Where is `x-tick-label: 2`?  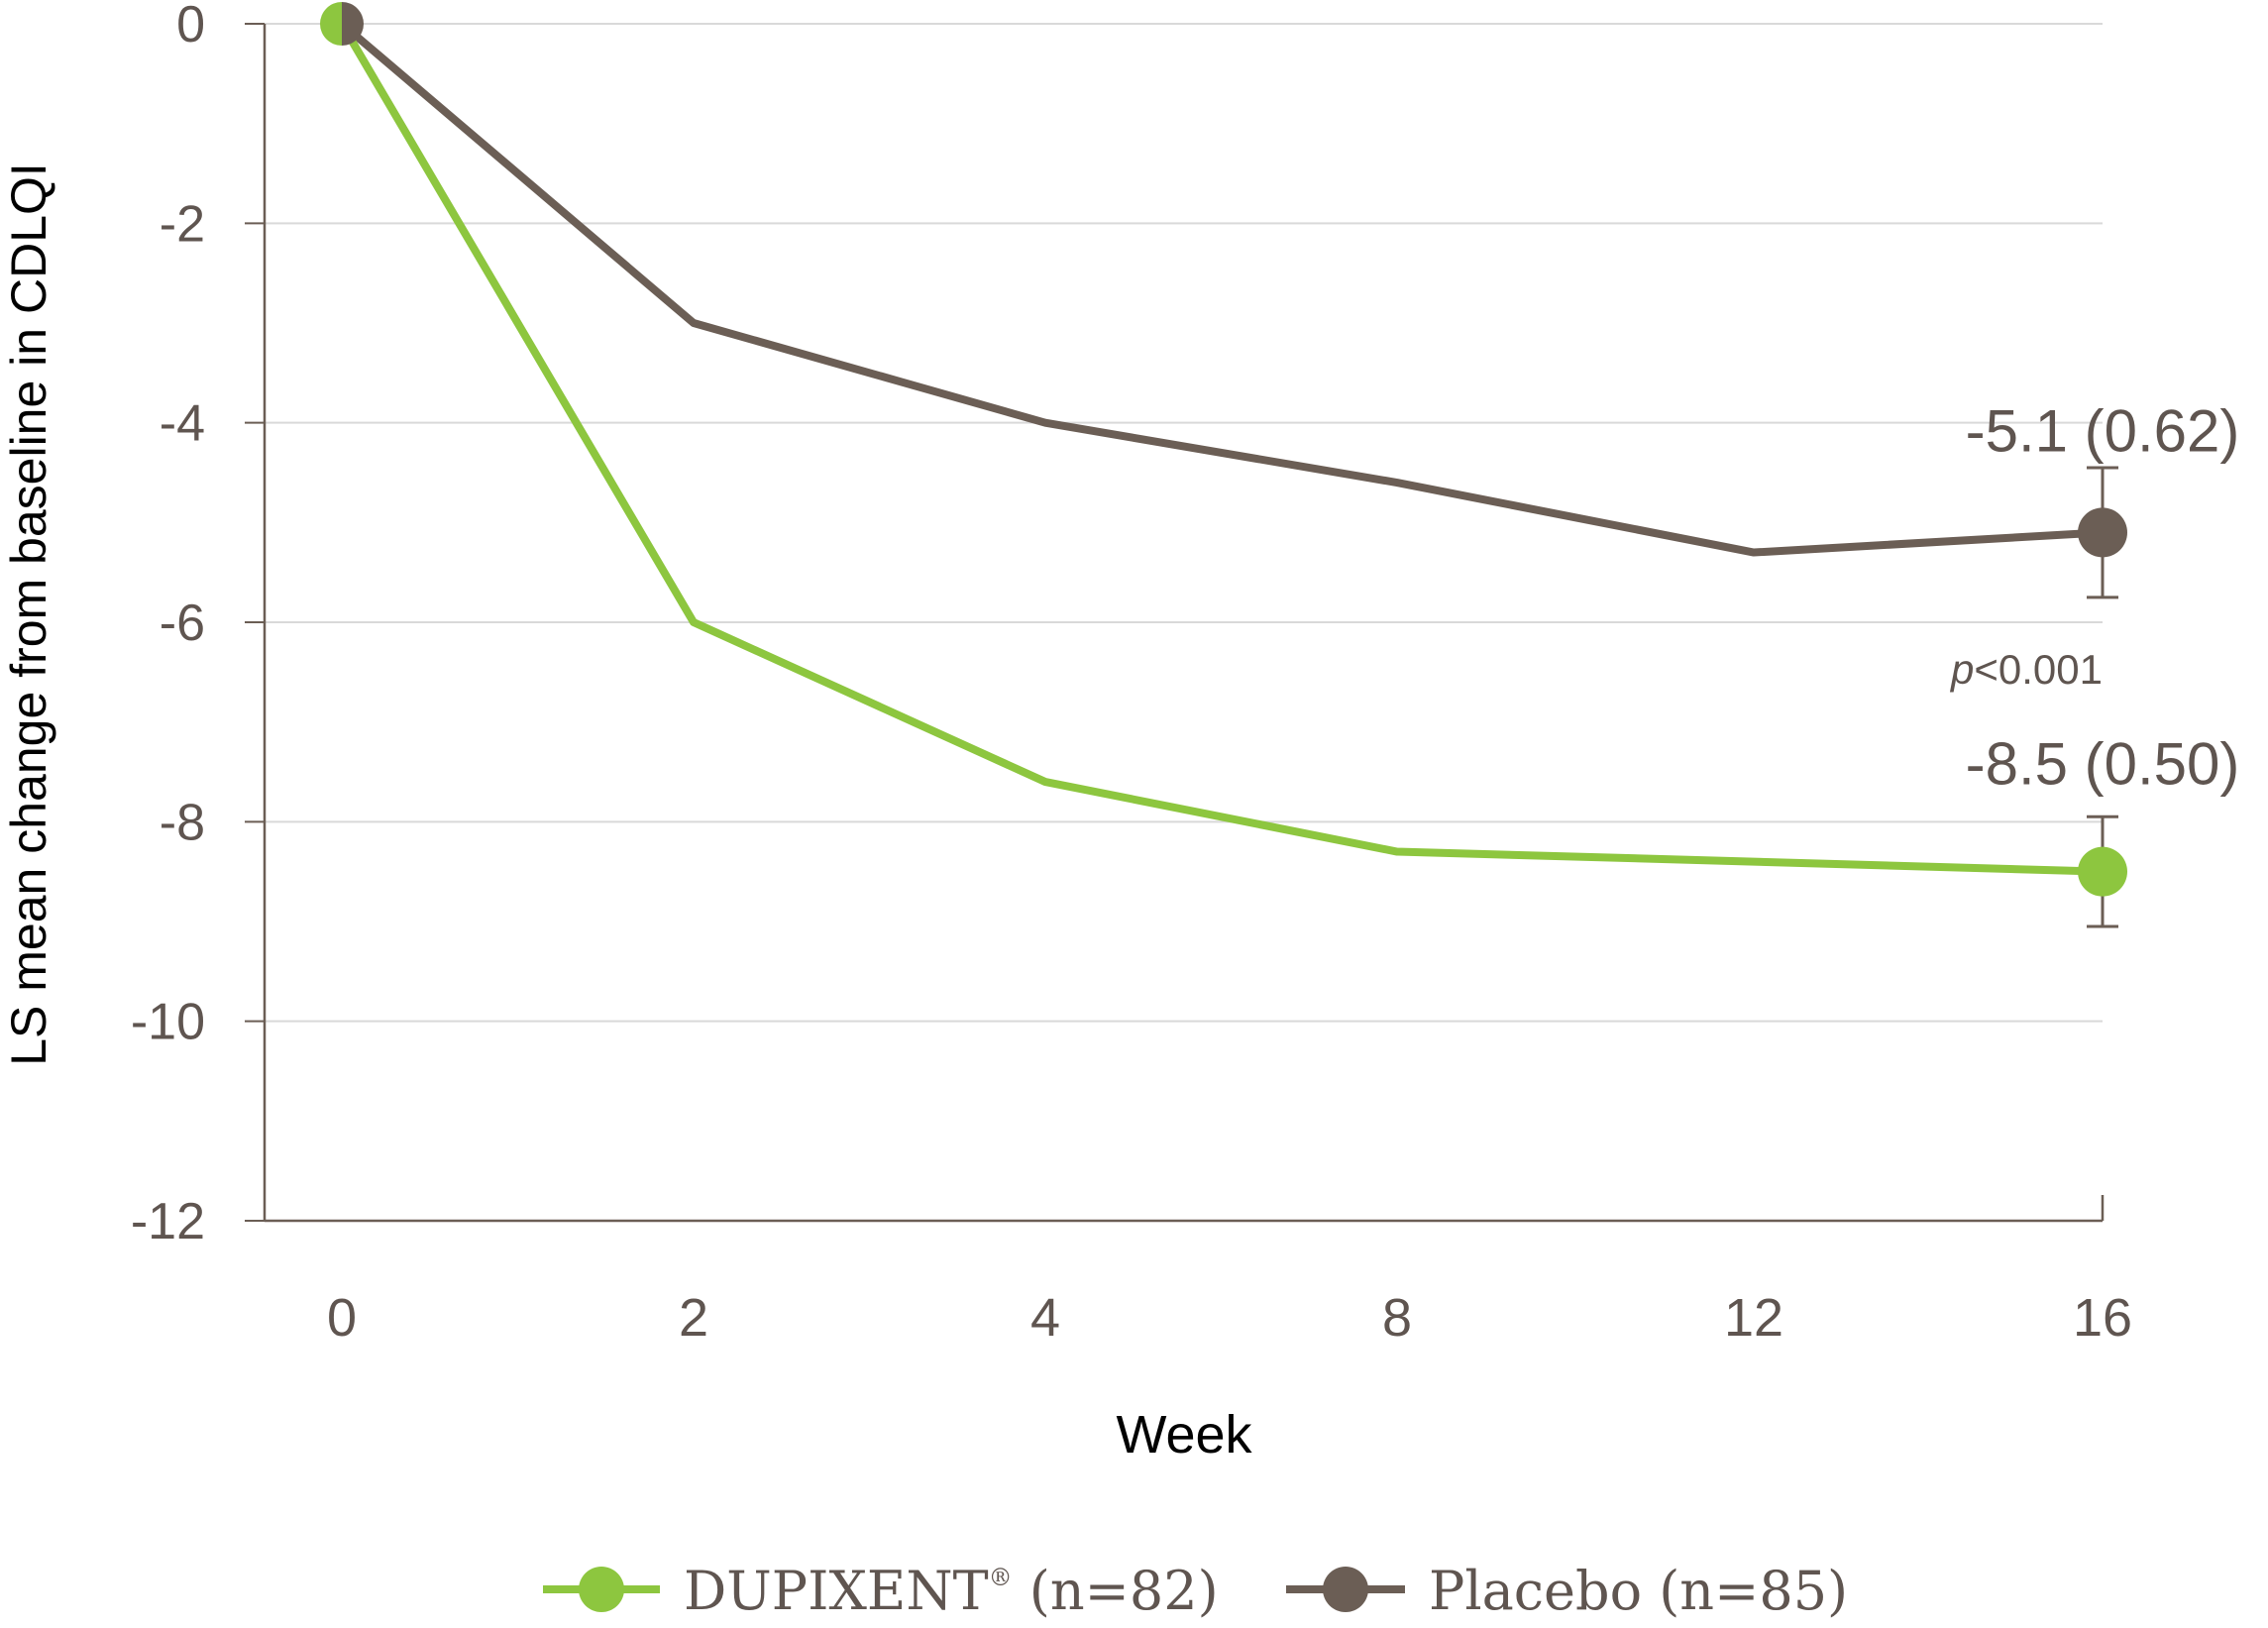
x-tick-label: 2 is located at coordinates (693, 1318).